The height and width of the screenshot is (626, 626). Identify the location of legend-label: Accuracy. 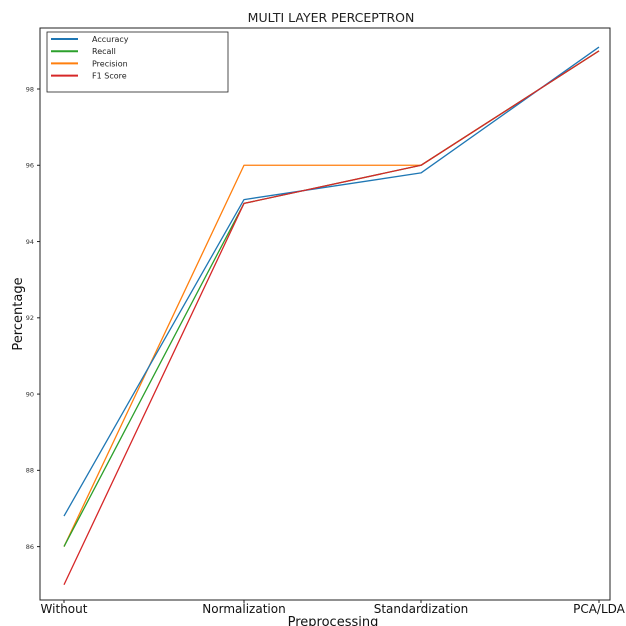
(110, 39).